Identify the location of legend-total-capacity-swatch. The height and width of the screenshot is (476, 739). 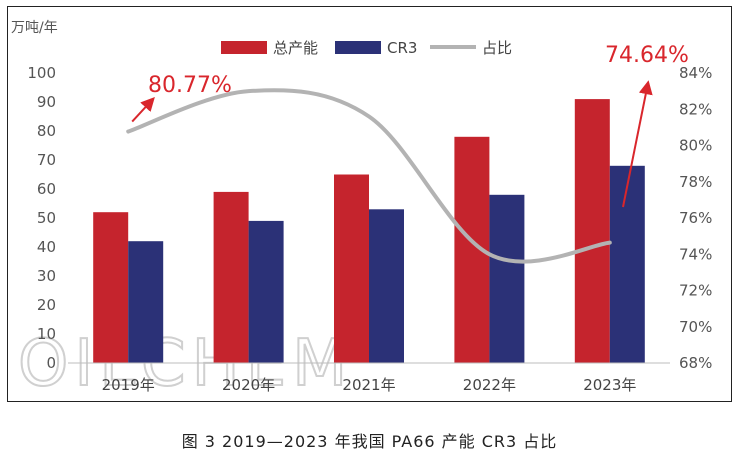
(244, 47).